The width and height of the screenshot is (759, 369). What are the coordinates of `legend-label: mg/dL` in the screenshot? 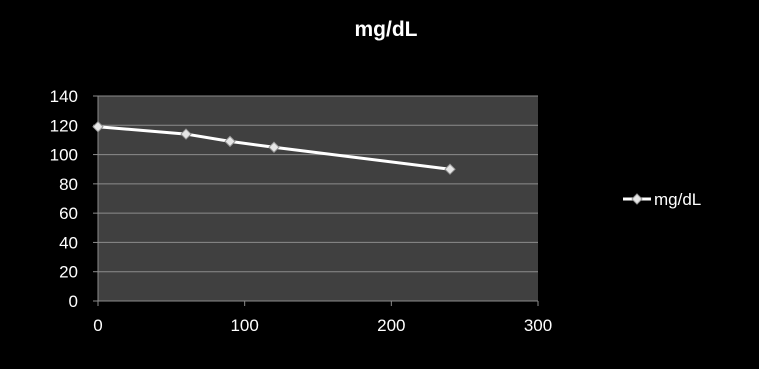 It's located at (677, 199).